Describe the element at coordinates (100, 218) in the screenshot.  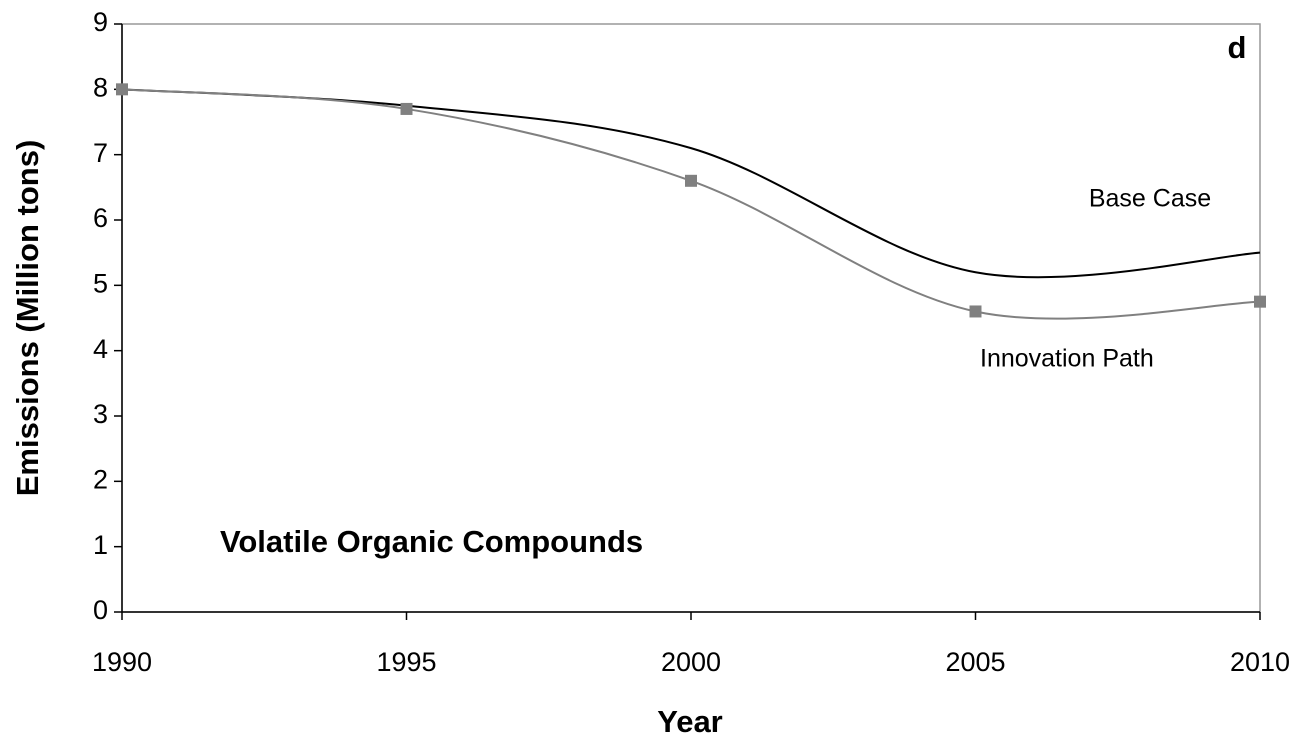
I see `y-tick-label: 6` at that location.